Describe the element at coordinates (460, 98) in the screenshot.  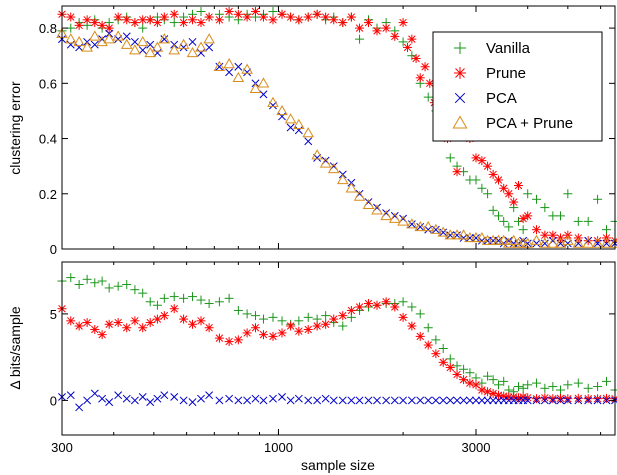
I see `legend-marker-pca` at that location.